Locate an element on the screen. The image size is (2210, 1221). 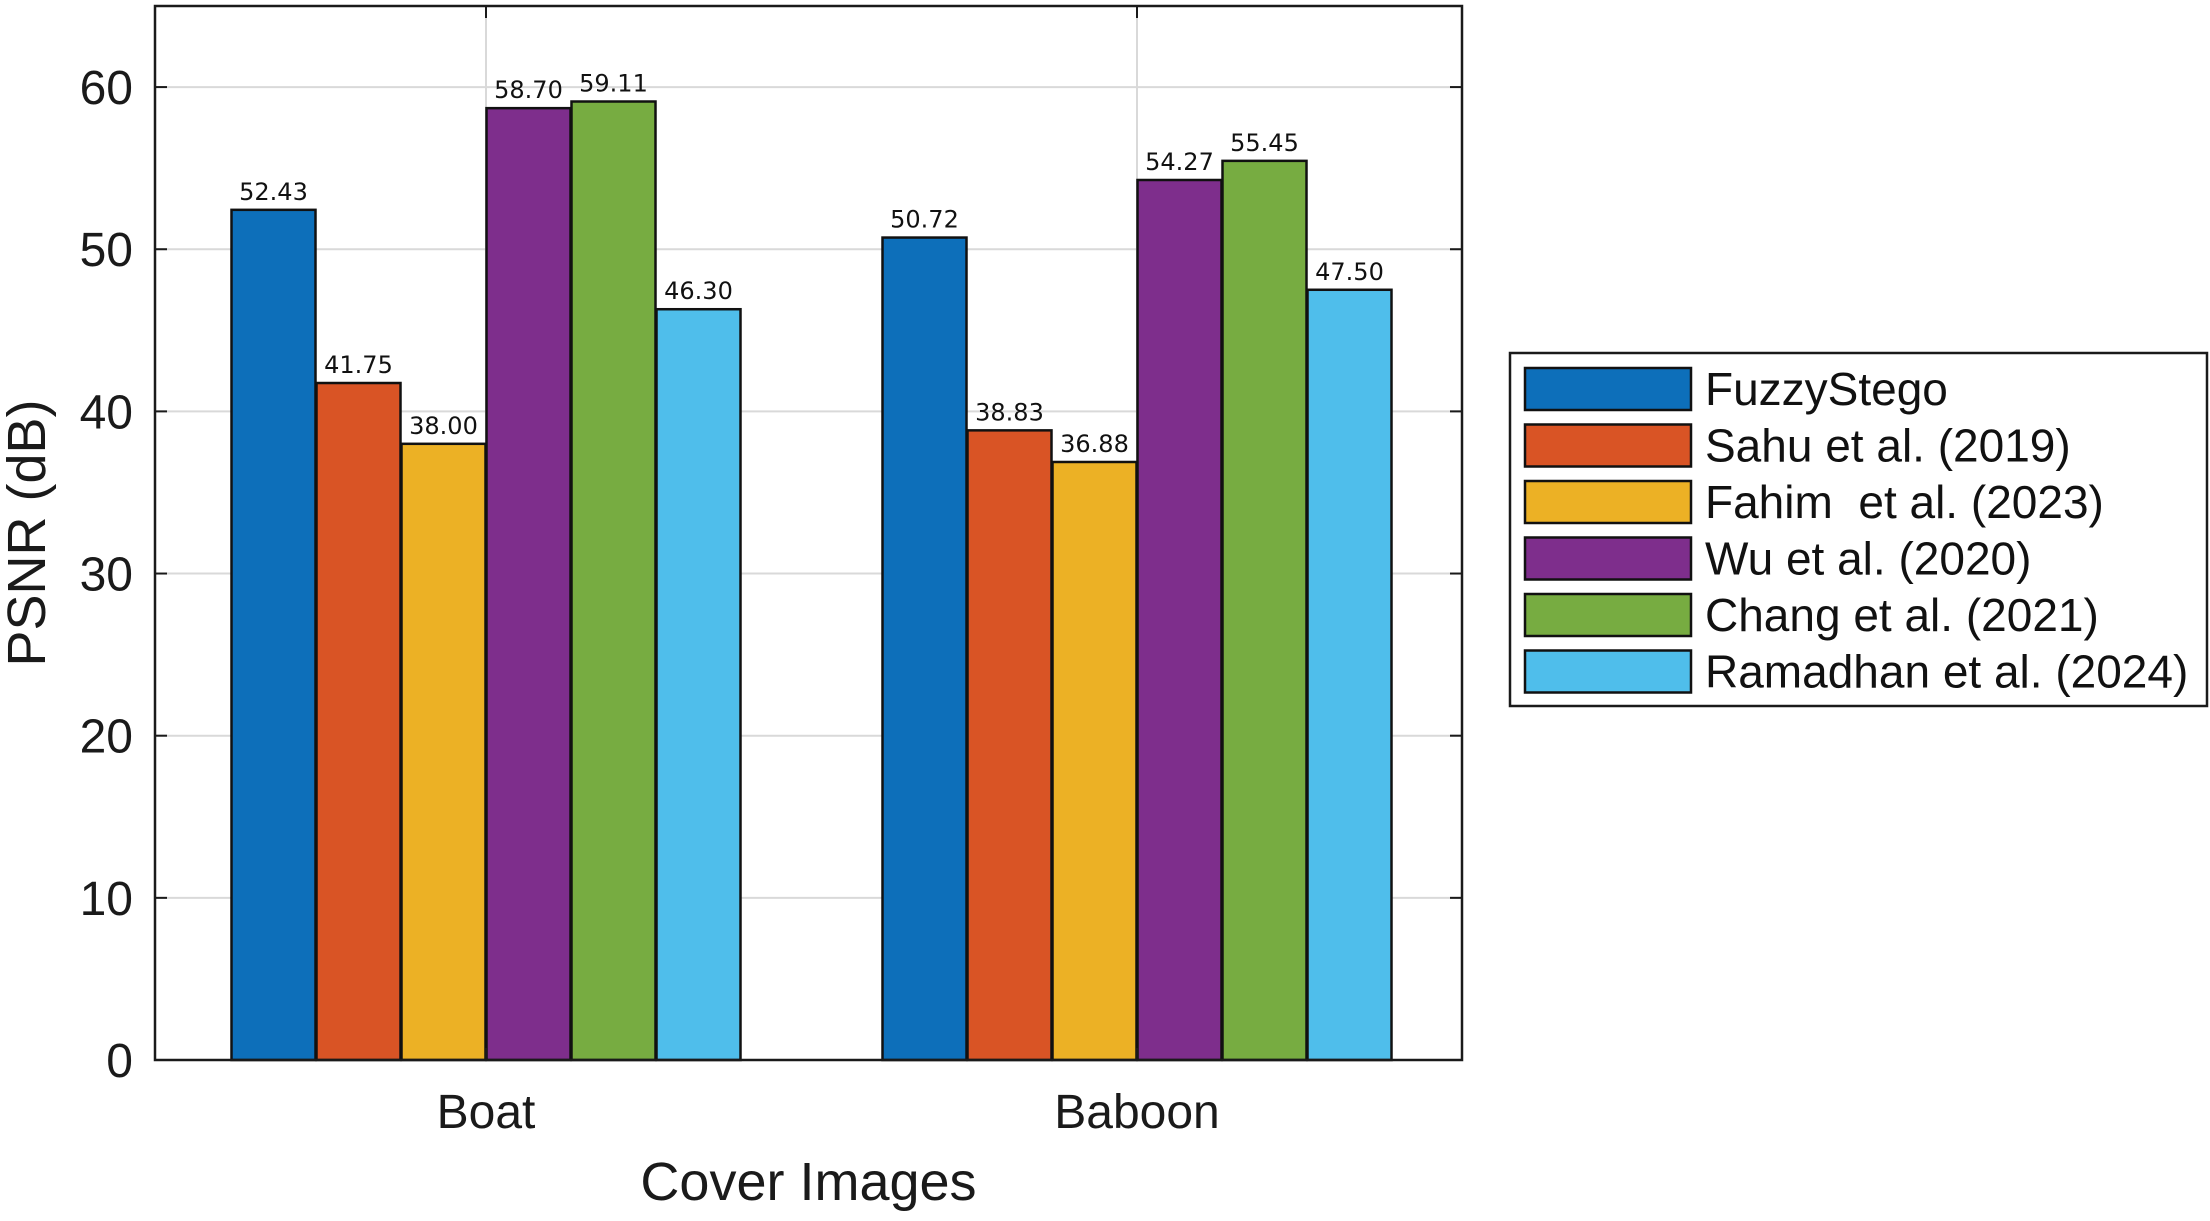
y-tick-label: 20 is located at coordinates (106, 737).